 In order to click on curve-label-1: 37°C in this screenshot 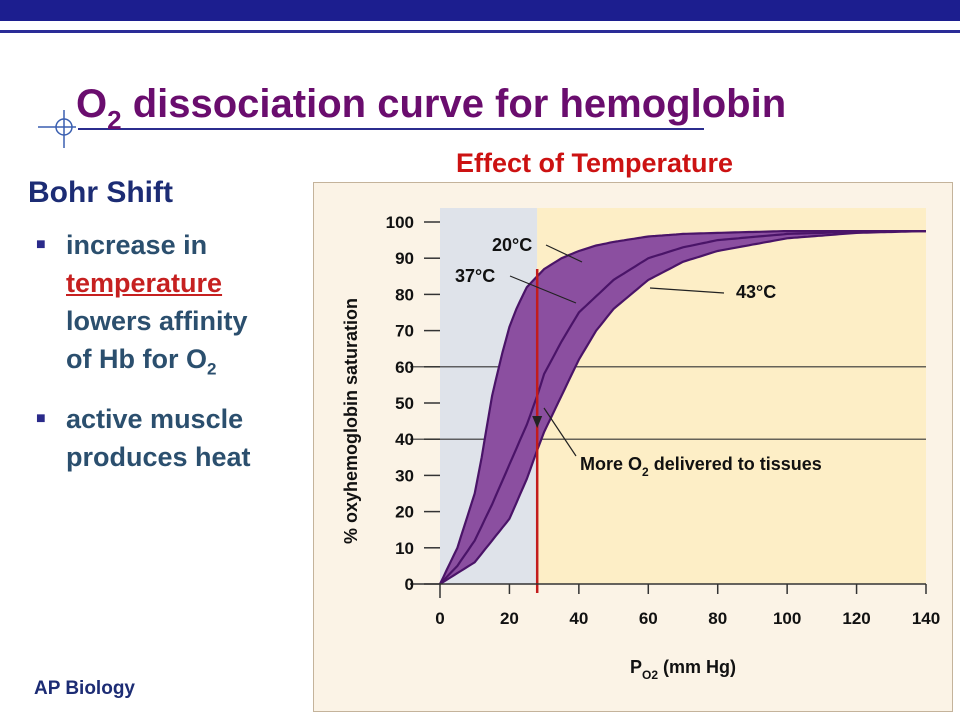, I will do `click(475, 276)`.